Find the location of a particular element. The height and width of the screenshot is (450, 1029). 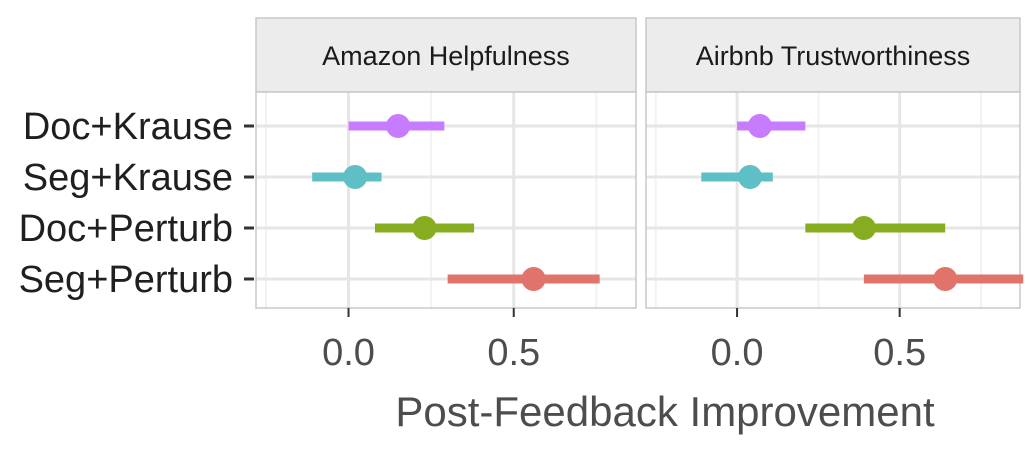

category-label: Seg+Perturb is located at coordinates (126, 280).